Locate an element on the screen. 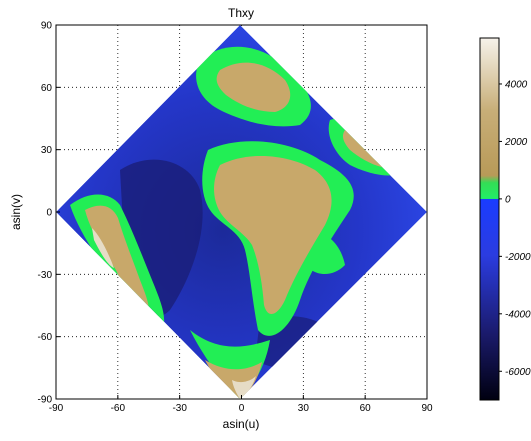  colorbar-gradient is located at coordinates (489, 219).